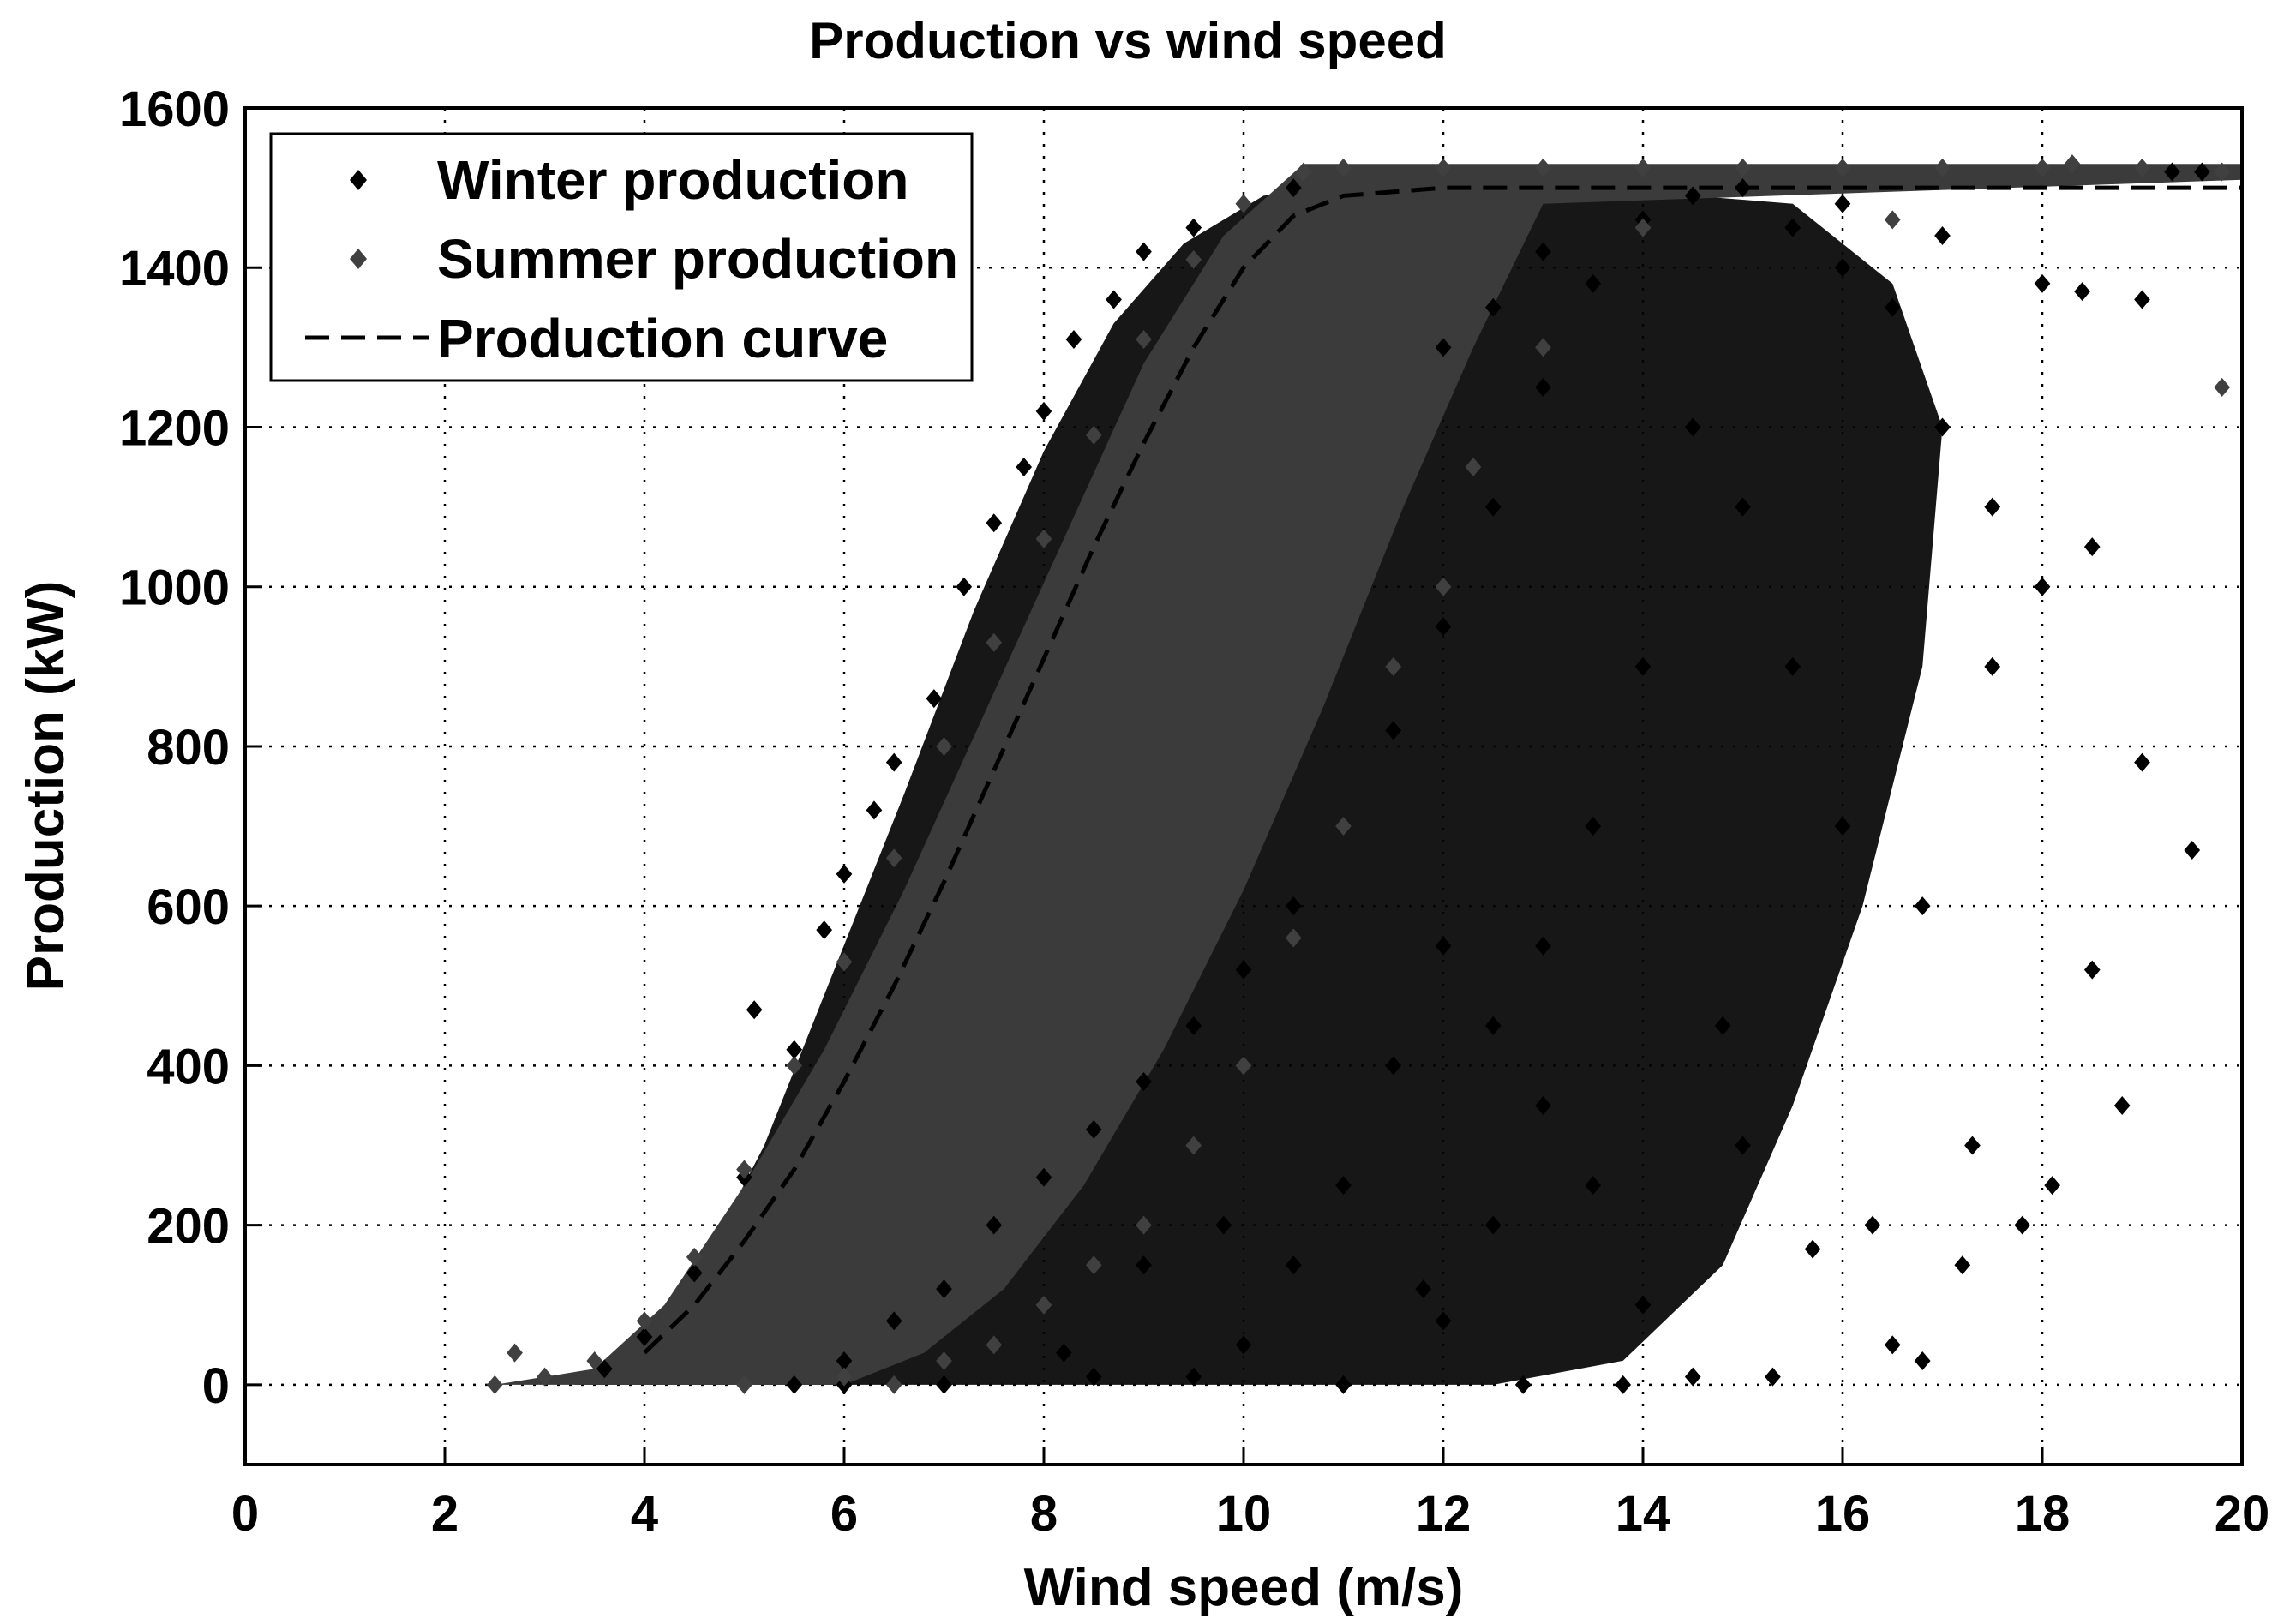 This screenshot has width=2284, height=1624. What do you see at coordinates (358, 180) in the screenshot?
I see `legend-marker-winter` at bounding box center [358, 180].